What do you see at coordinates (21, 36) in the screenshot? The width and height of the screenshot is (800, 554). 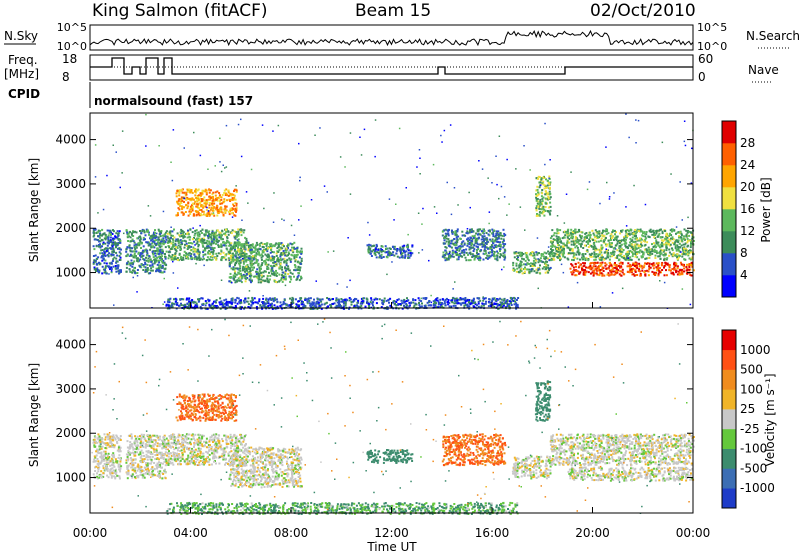 I see `nsky-label: N.Sky` at bounding box center [21, 36].